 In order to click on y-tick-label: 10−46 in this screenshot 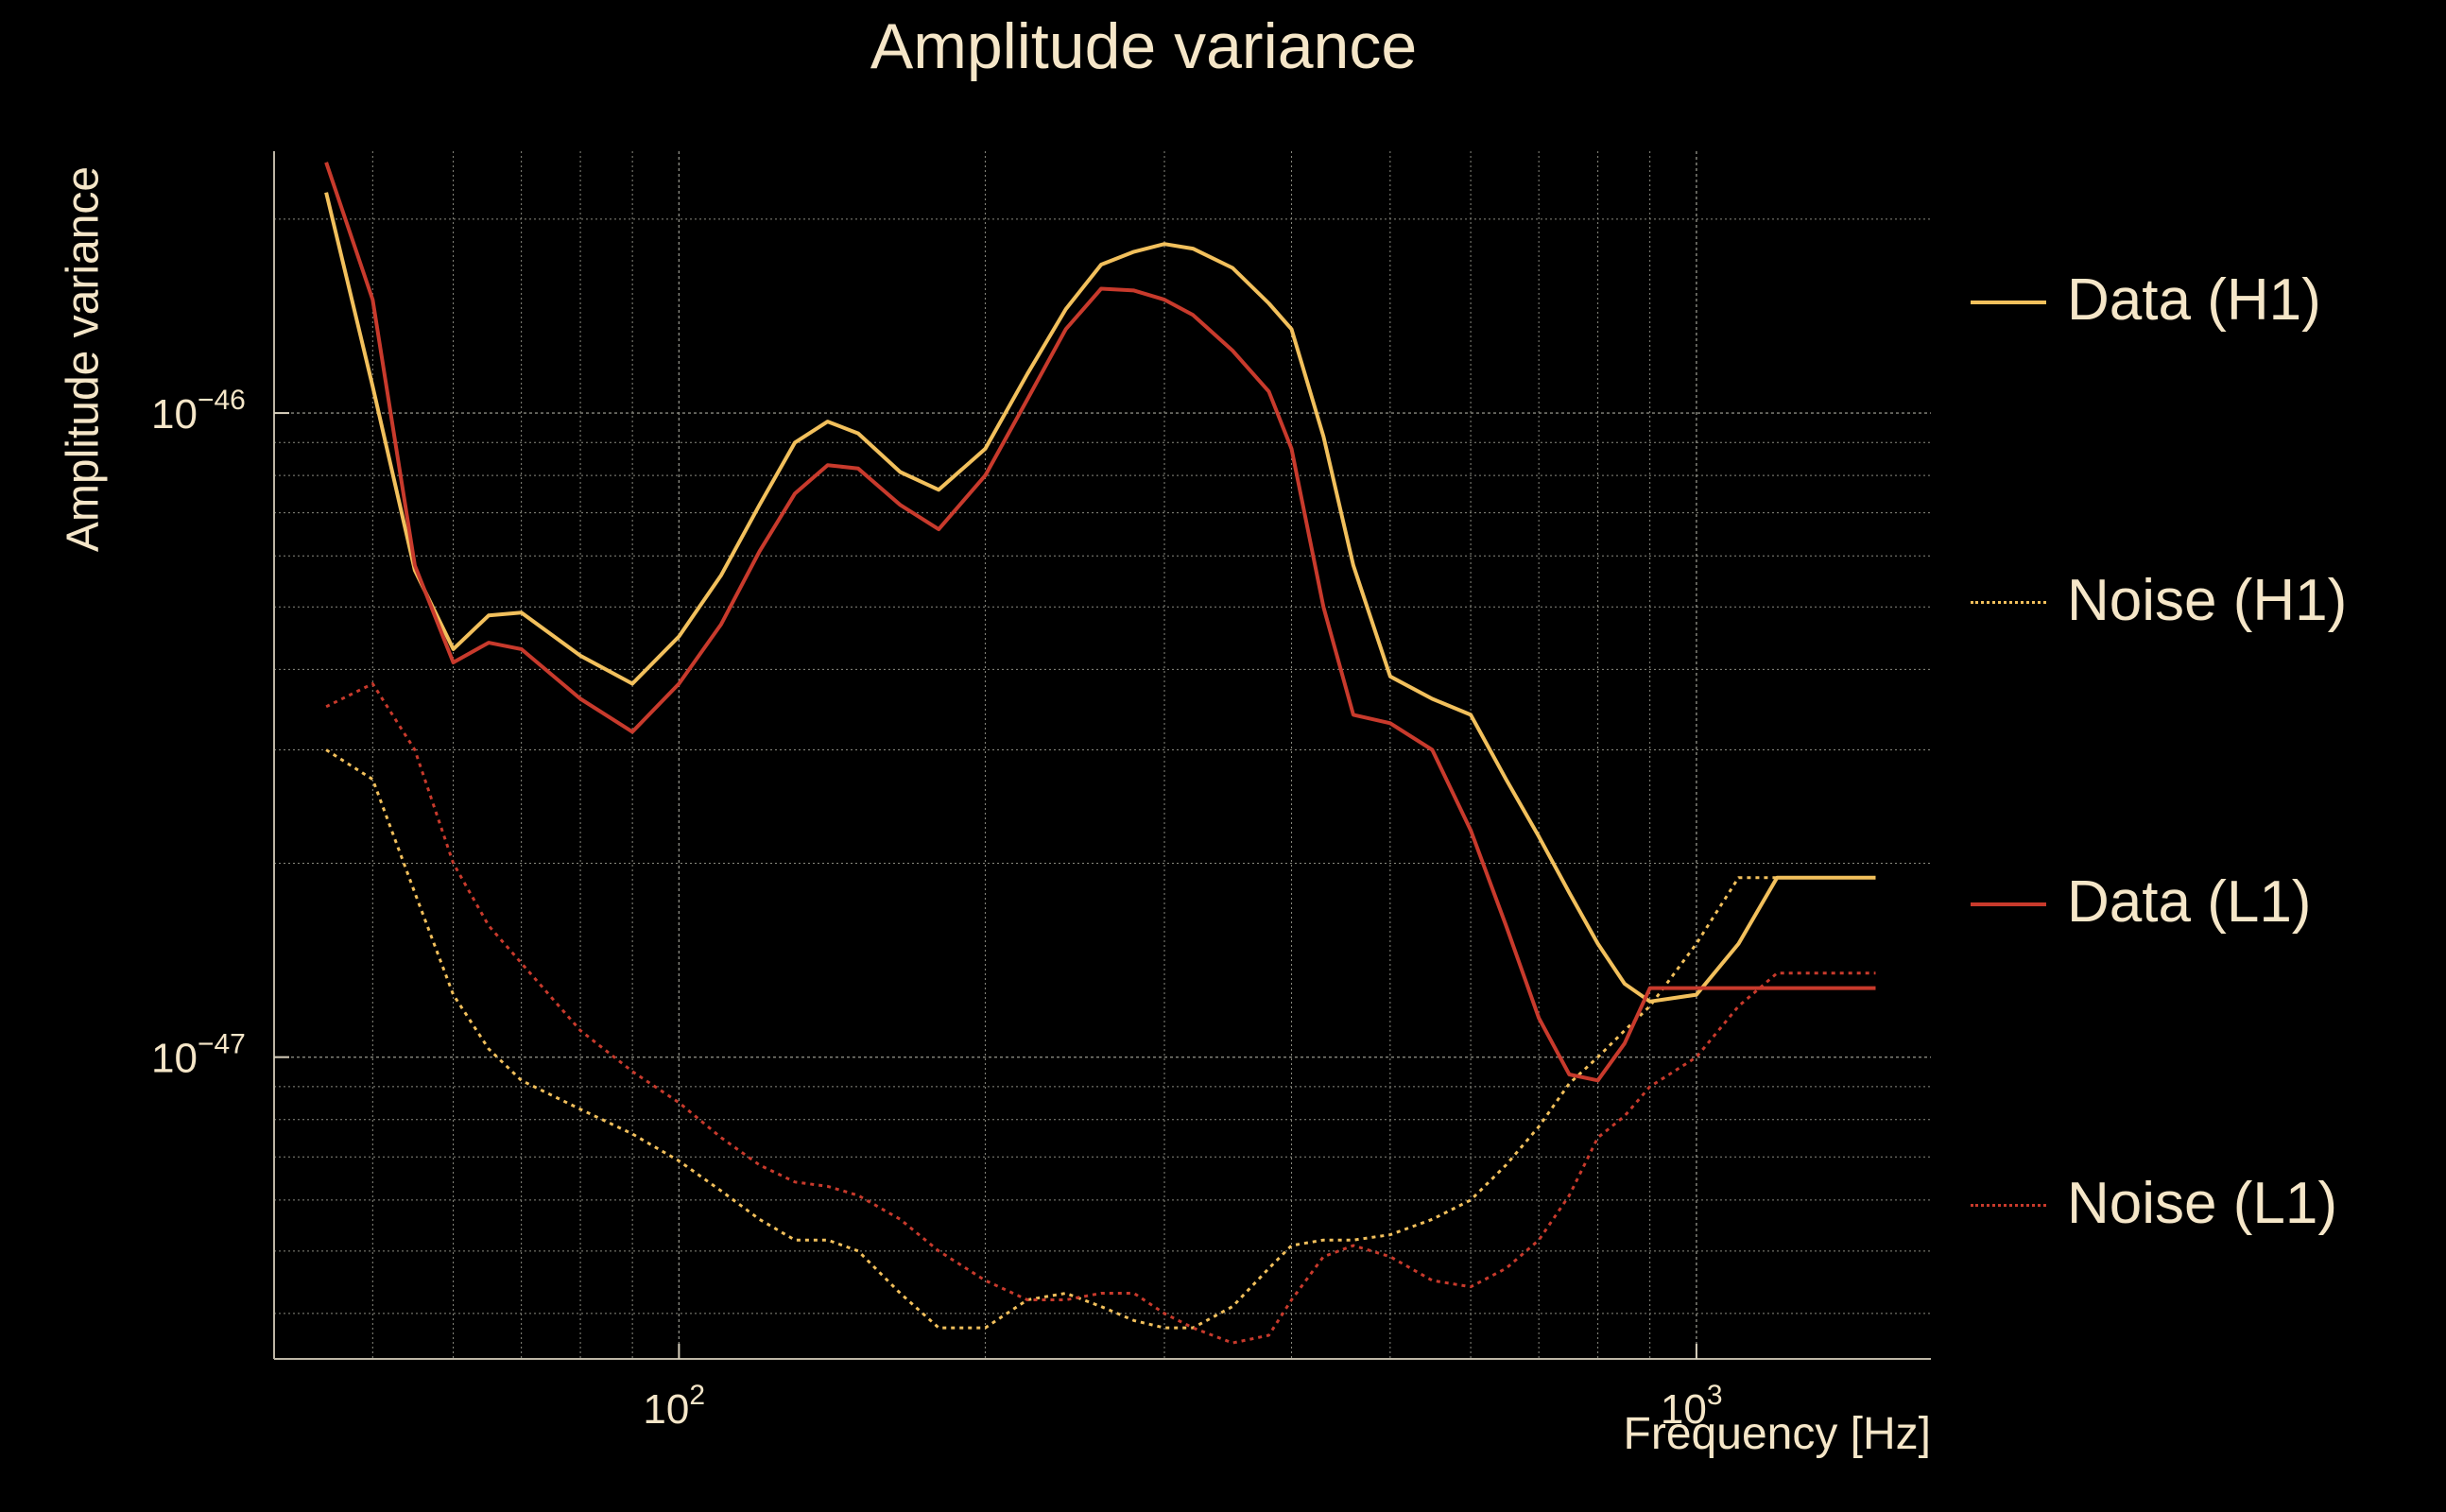, I will do `click(199, 411)`.